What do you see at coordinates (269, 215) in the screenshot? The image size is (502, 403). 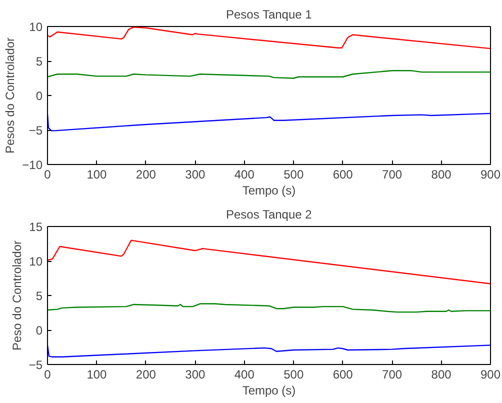 I see `chart-title: Pesos Tanque 2` at bounding box center [269, 215].